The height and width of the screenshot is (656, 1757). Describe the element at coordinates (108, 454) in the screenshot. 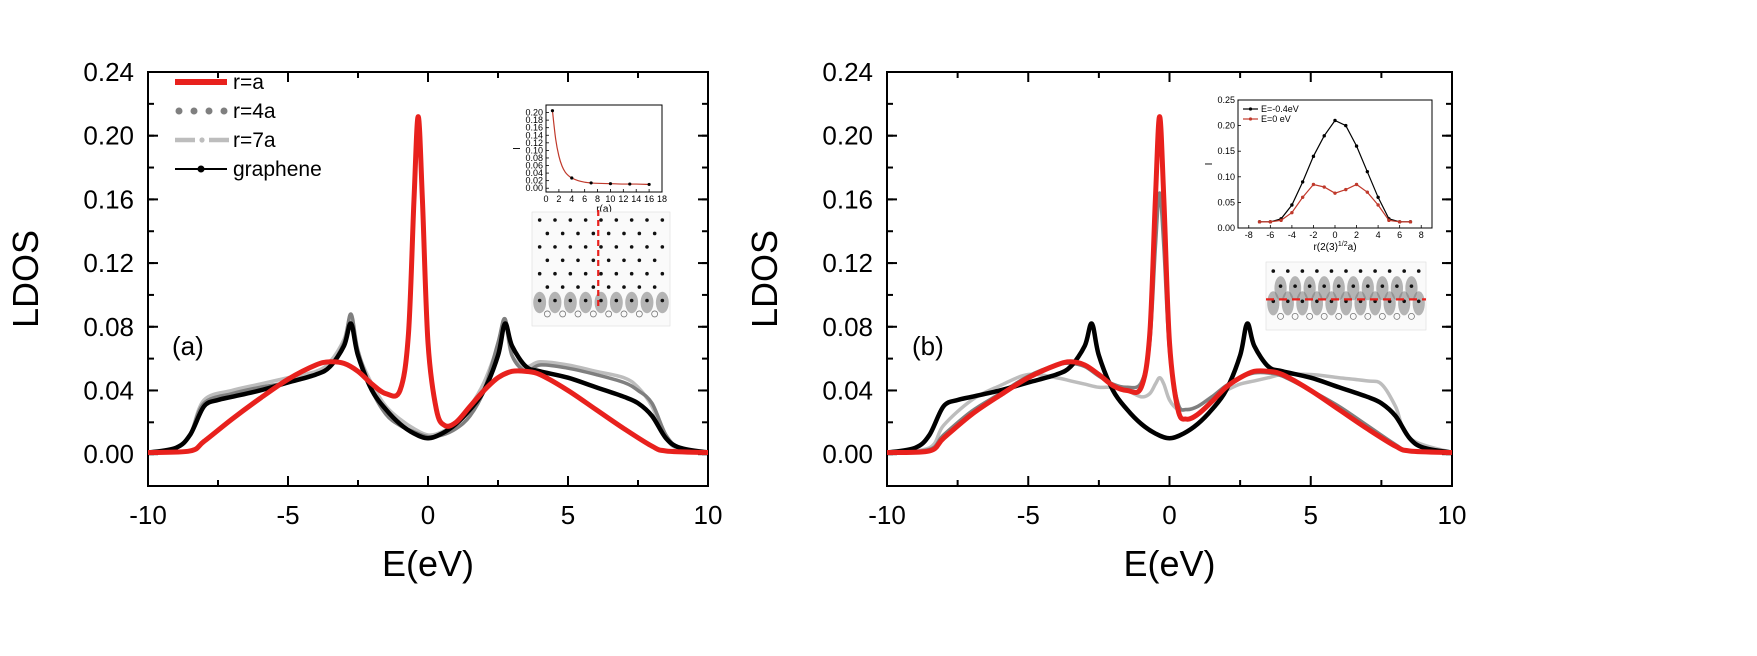

I see `y-tick-label: 0.00` at that location.